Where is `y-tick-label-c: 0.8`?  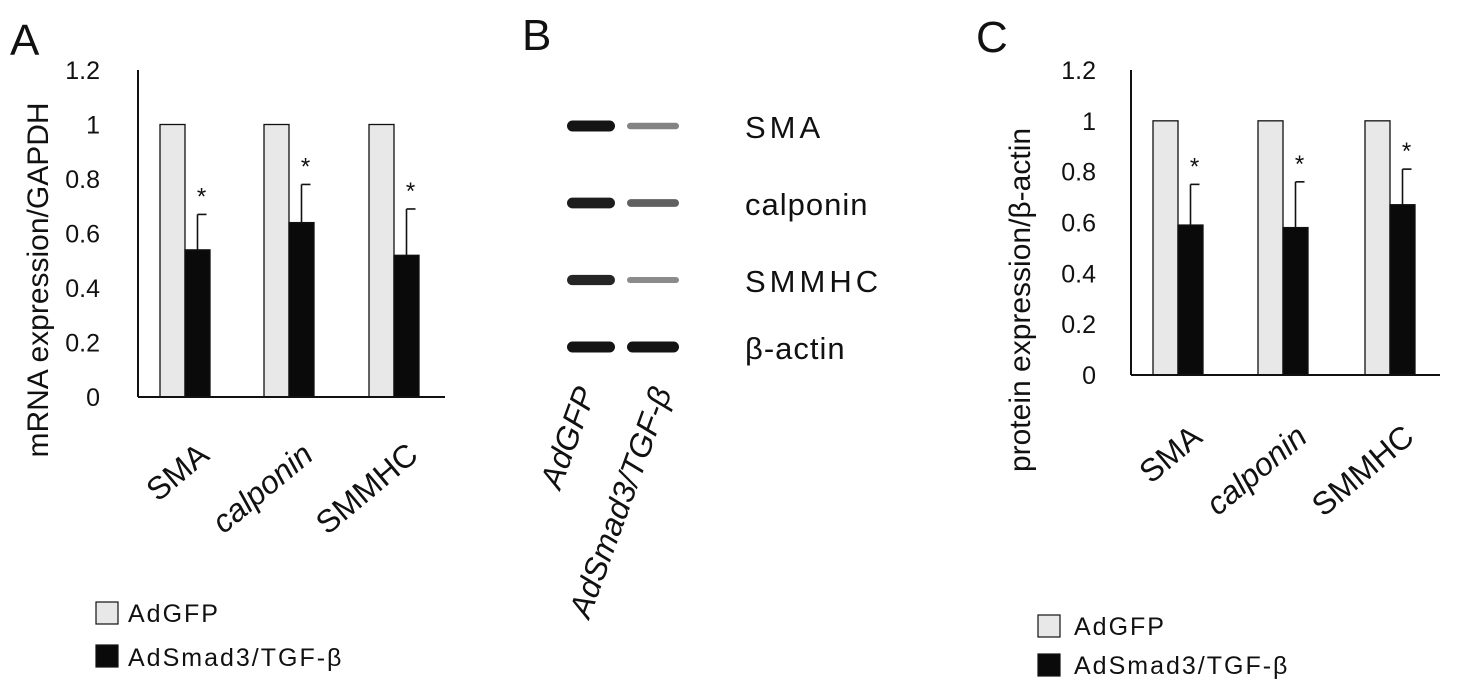 y-tick-label-c: 0.8 is located at coordinates (1078, 173).